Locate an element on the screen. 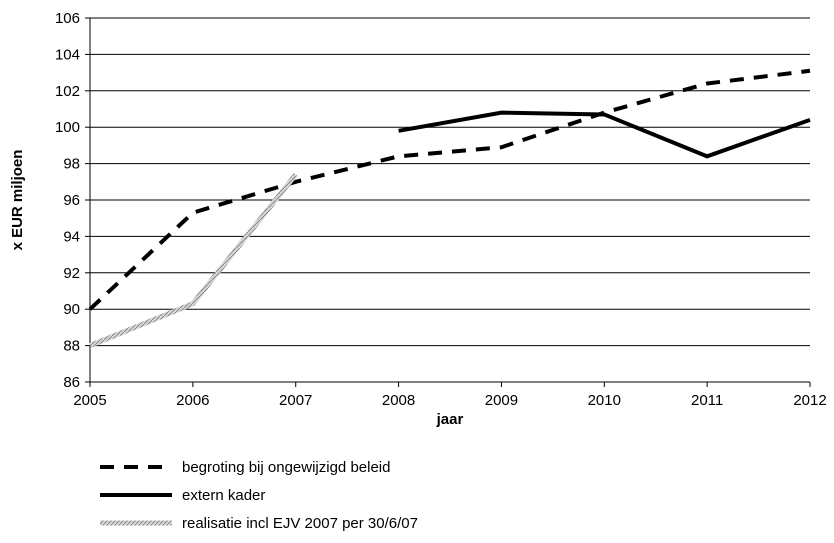  y-tick-label: 102 is located at coordinates (67, 91).